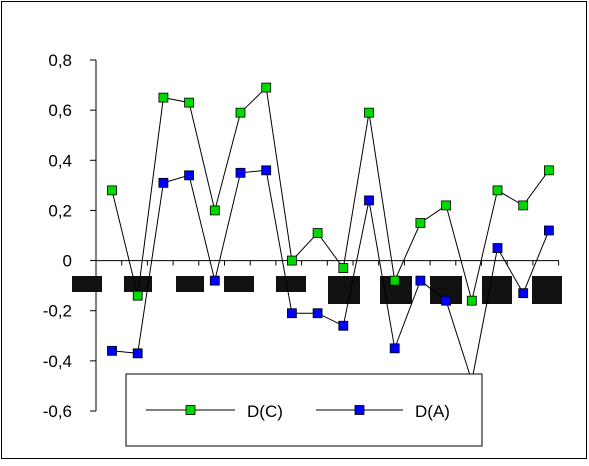 This screenshot has width=589, height=466. Describe the element at coordinates (432, 411) in the screenshot. I see `legend-label-series-2: D(A)` at that location.